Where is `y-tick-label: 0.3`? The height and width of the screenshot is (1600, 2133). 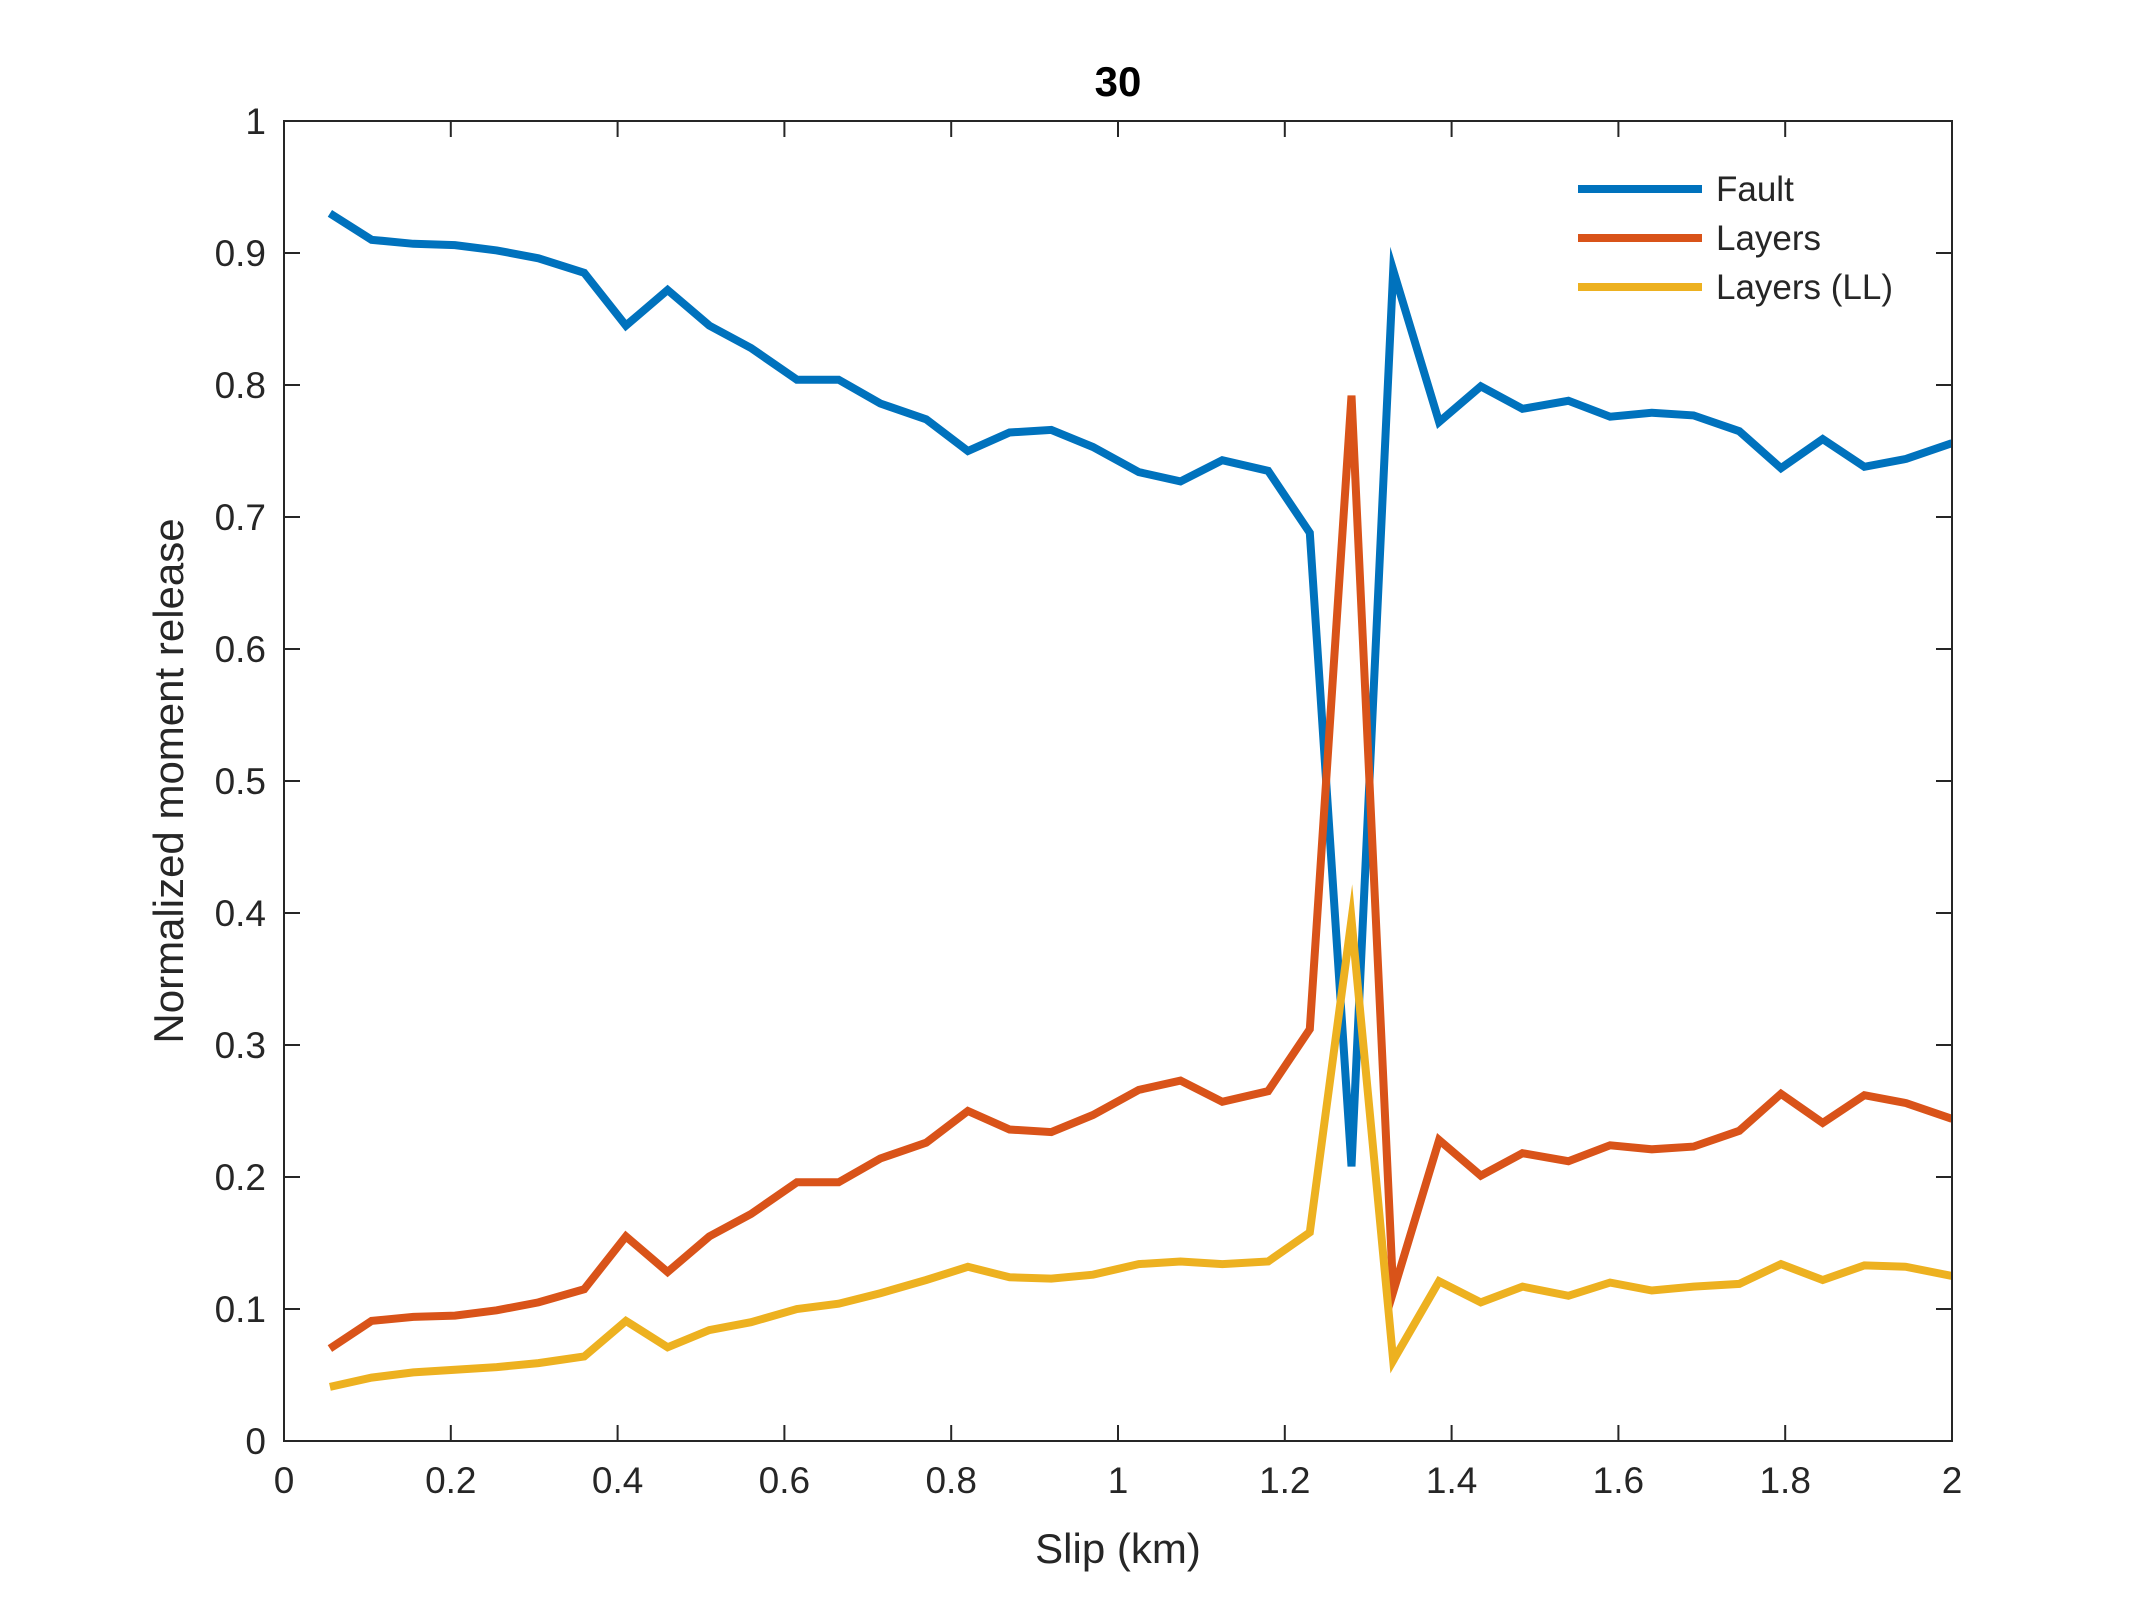 y-tick-label: 0.3 is located at coordinates (240, 1045).